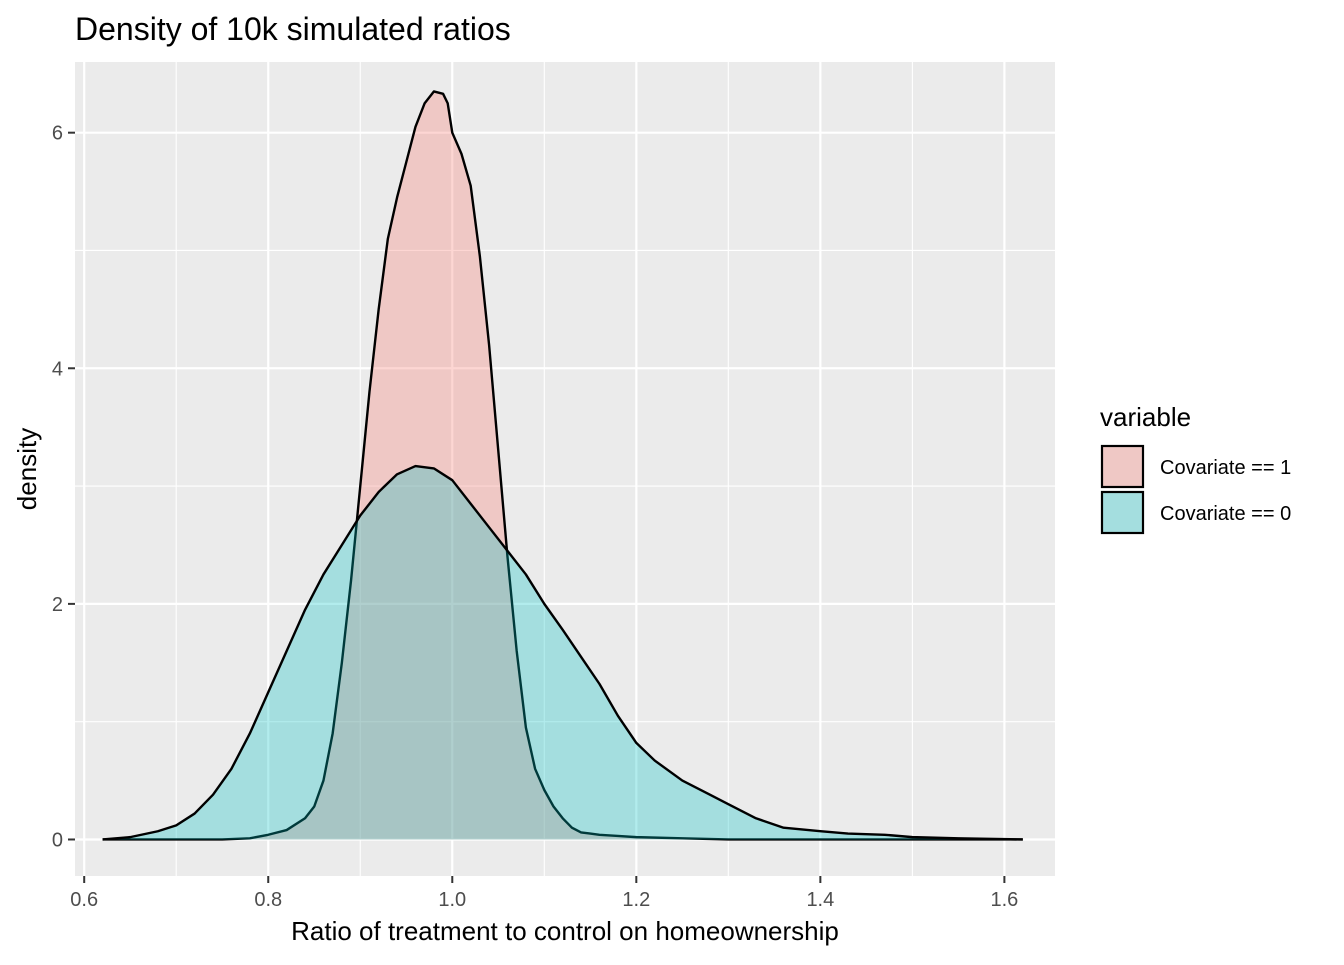 This screenshot has width=1344, height=965. Describe the element at coordinates (1004, 900) in the screenshot. I see `x-tick-label: 1.6` at that location.